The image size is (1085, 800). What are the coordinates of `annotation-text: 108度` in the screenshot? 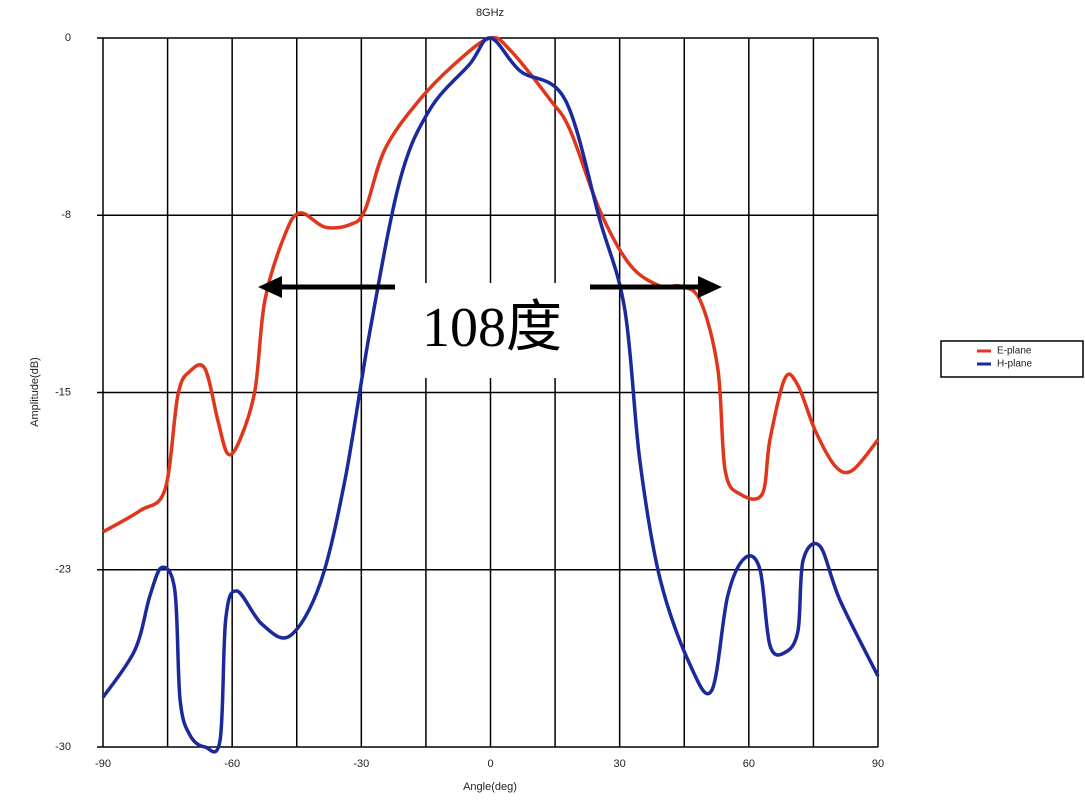 It's located at (492, 328).